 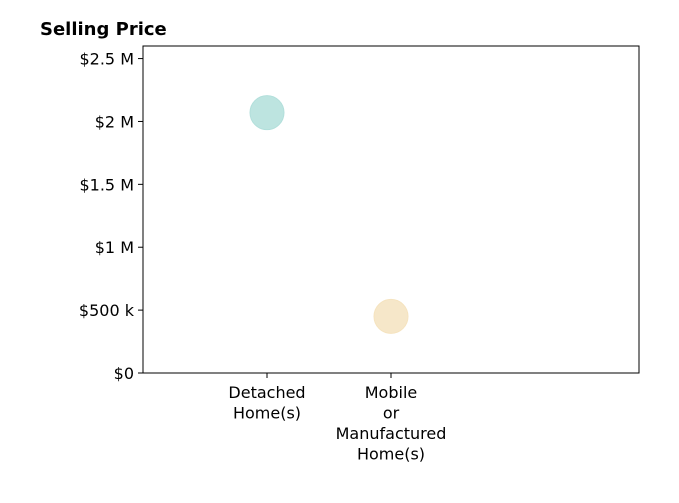 I want to click on y-axis: $0 $500 k $1 M $1.5 M $2 M $2.5 M, so click(x=111, y=216).